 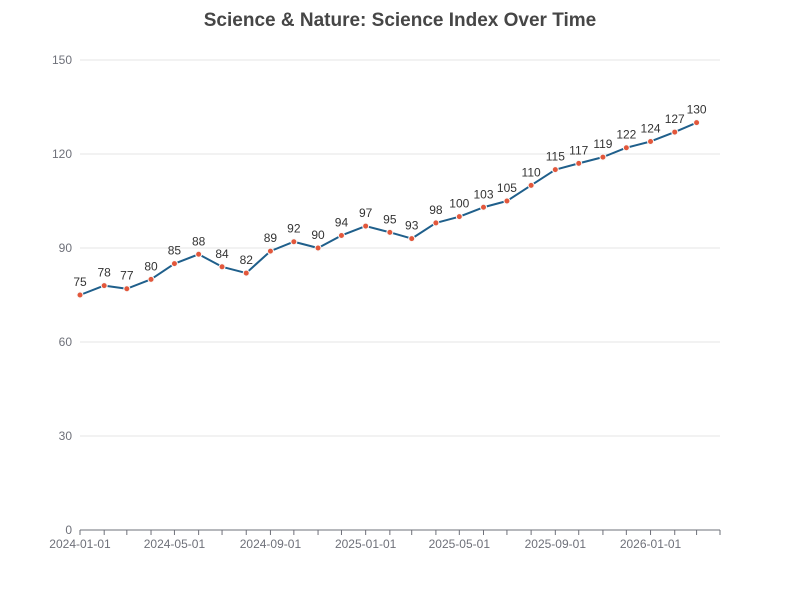 What do you see at coordinates (626, 135) in the screenshot?
I see `data-label: 122` at bounding box center [626, 135].